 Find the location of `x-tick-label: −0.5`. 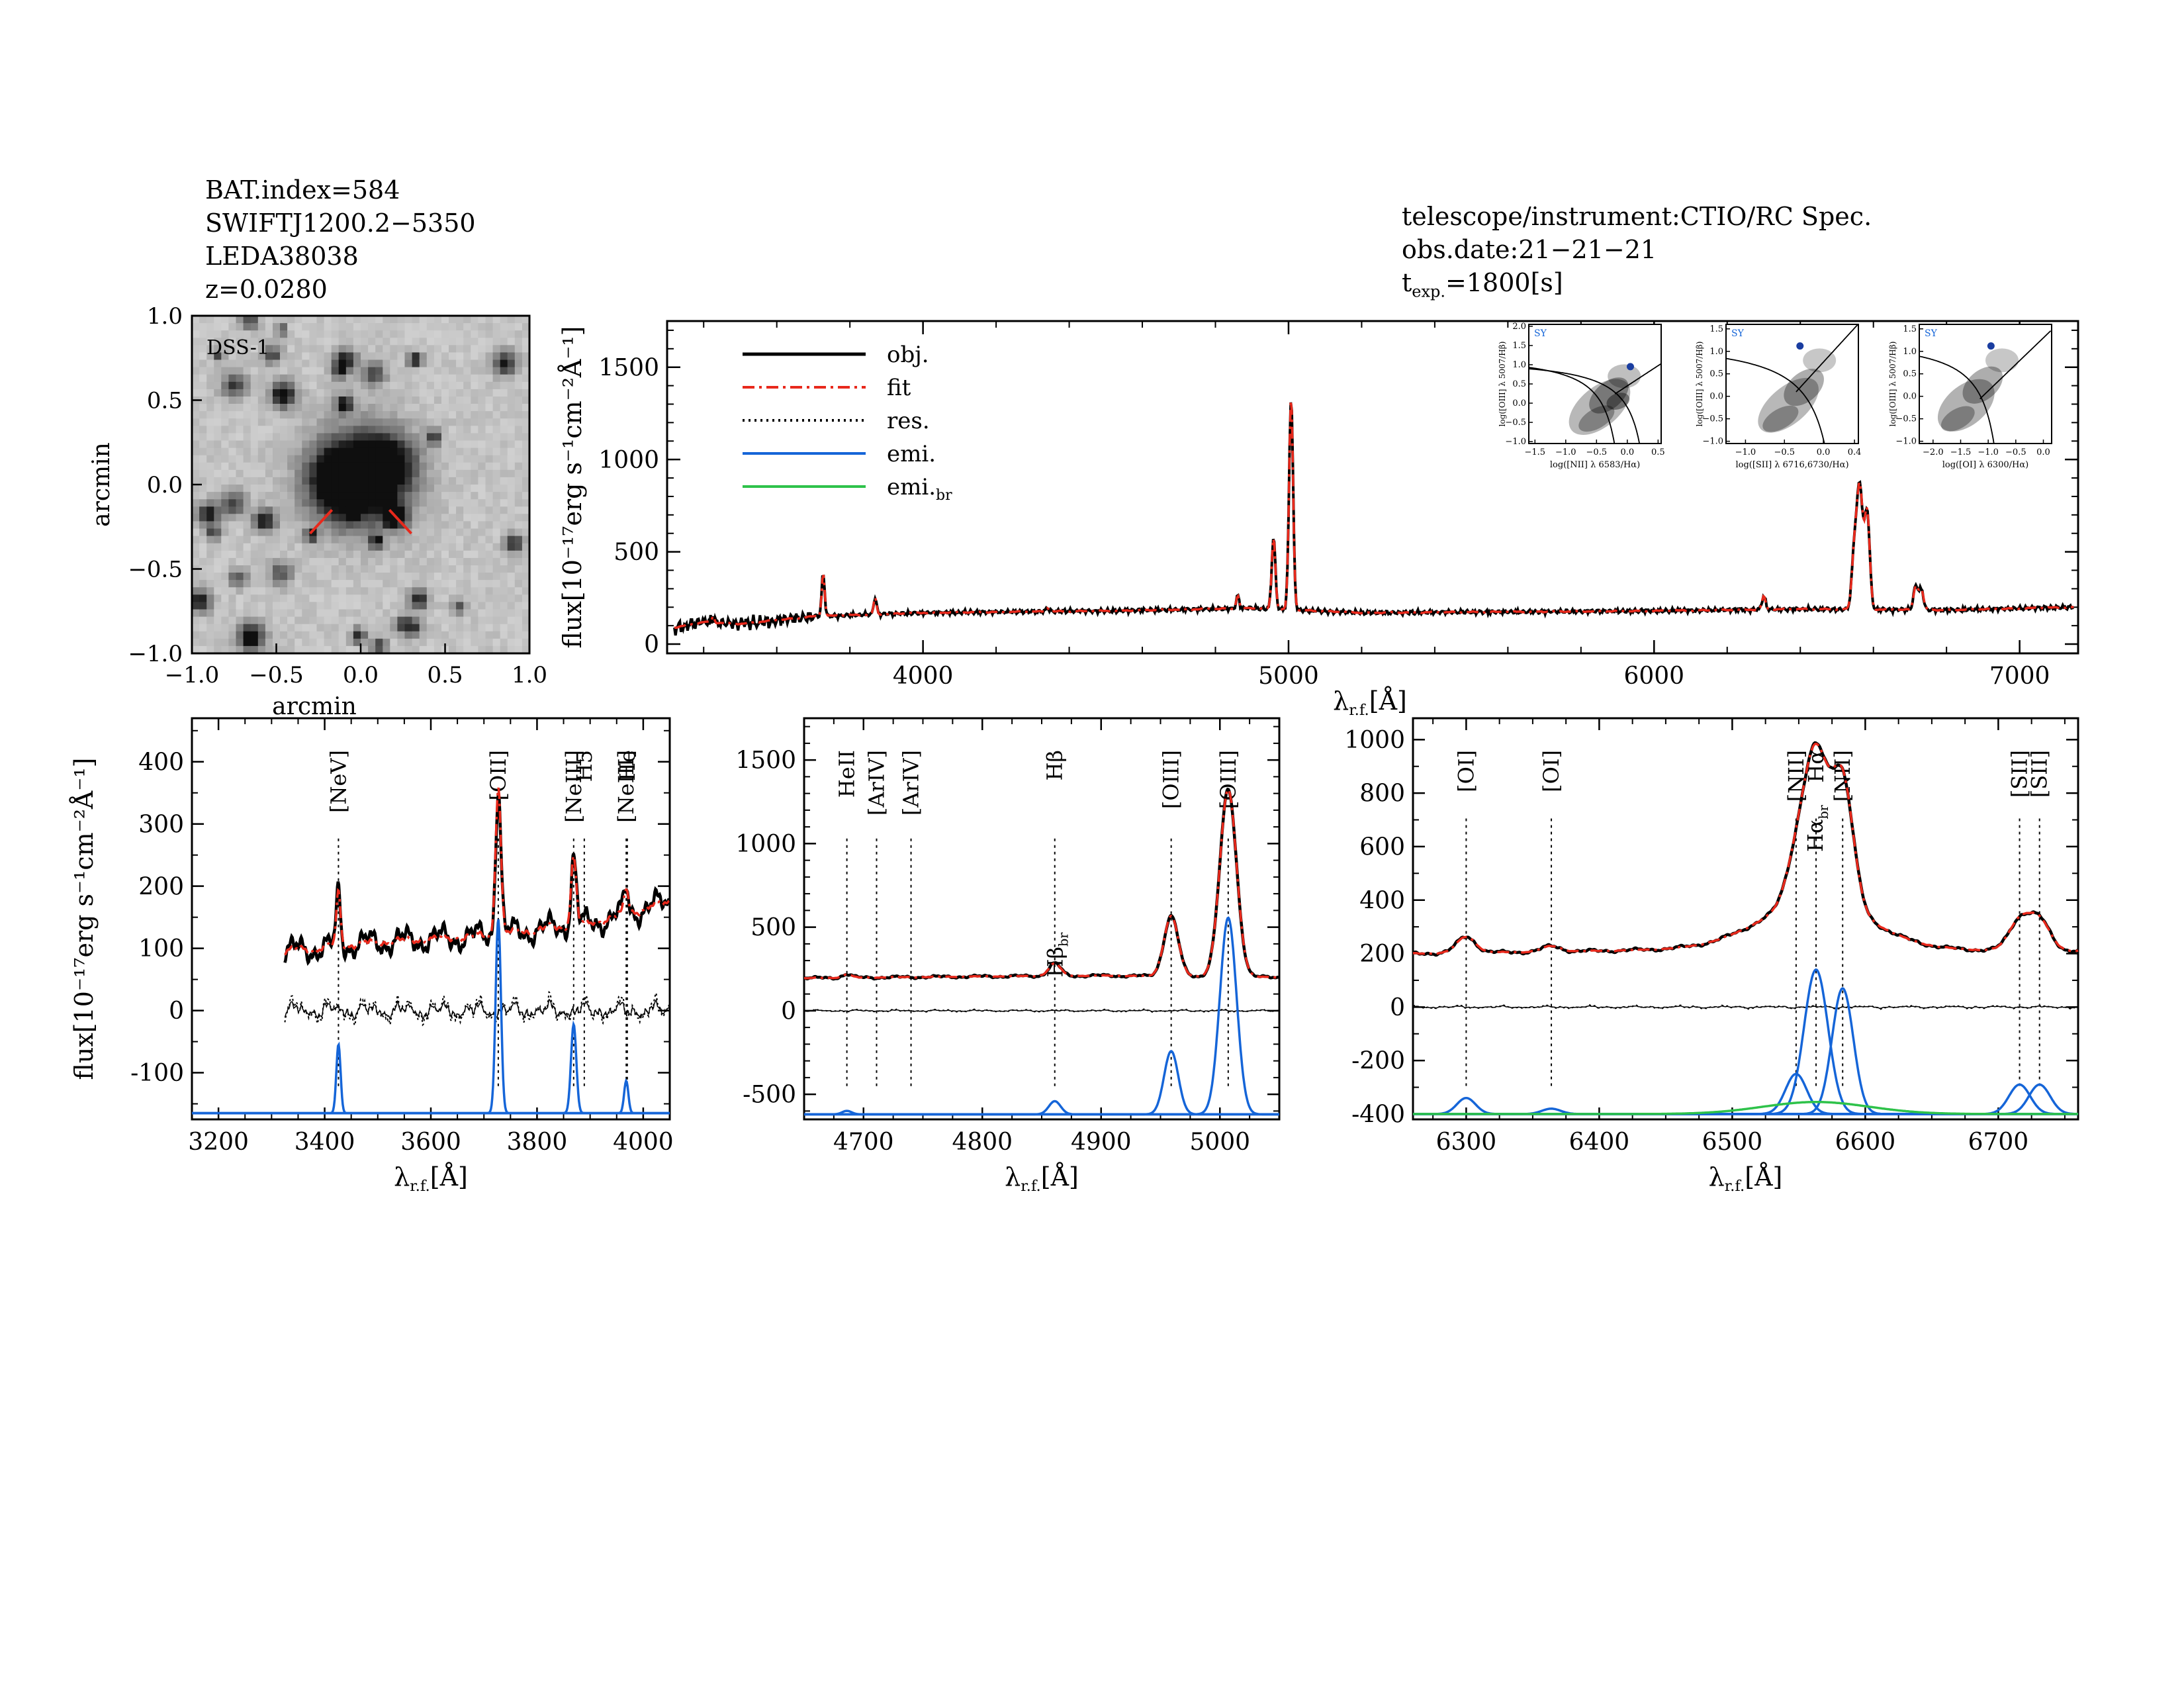

x-tick-label: −0.5 is located at coordinates (1784, 452).